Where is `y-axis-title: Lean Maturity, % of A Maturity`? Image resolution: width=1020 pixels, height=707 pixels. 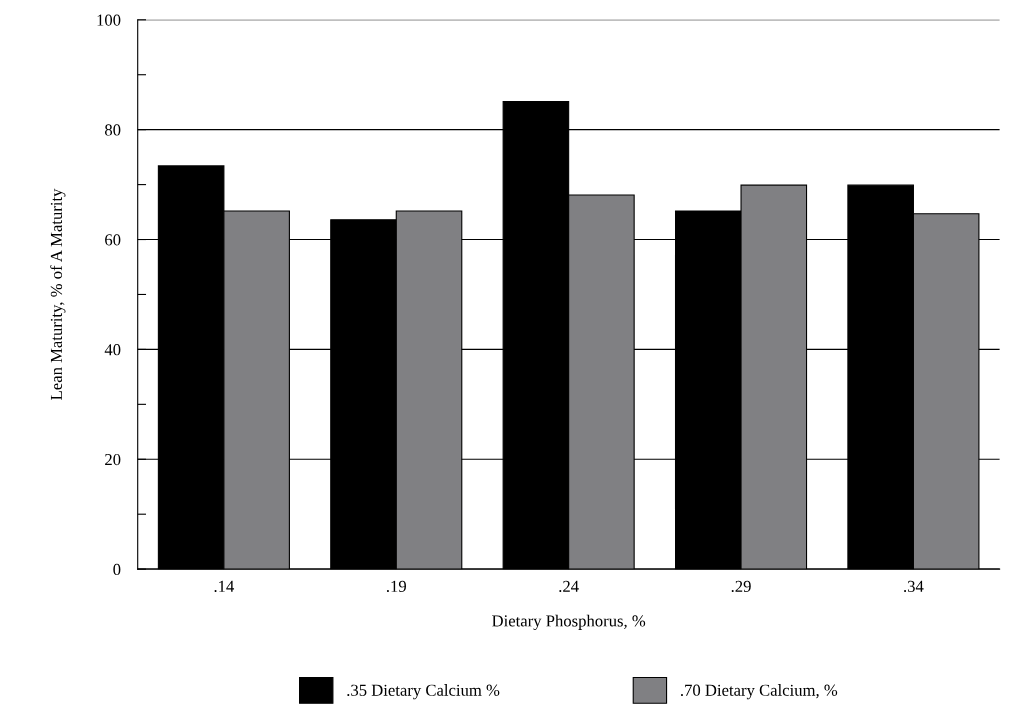 y-axis-title: Lean Maturity, % of A Maturity is located at coordinates (58, 294).